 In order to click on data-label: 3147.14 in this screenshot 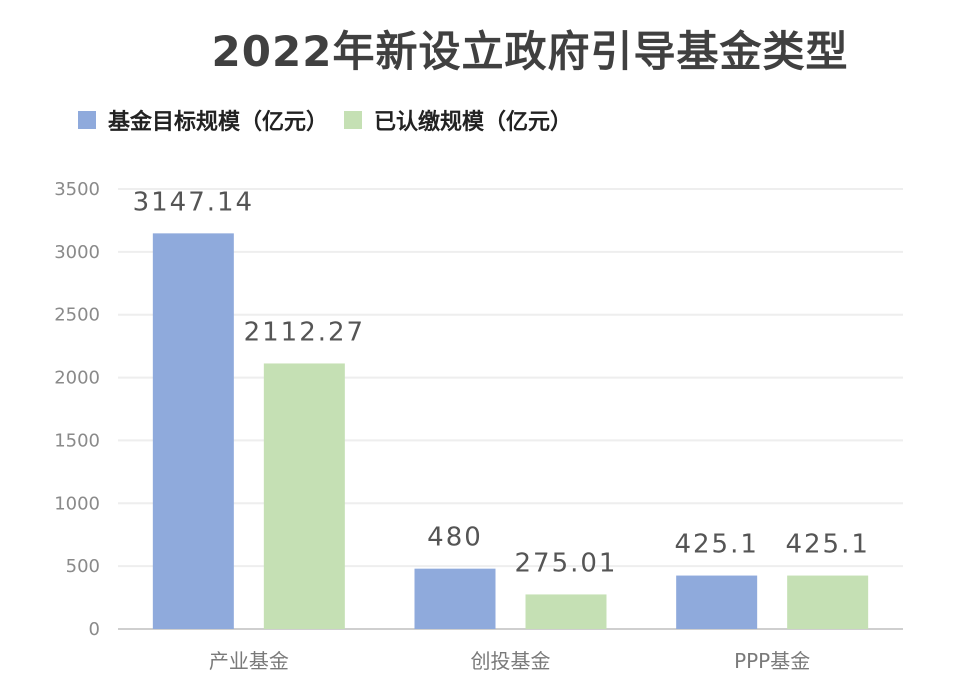, I will do `click(194, 202)`.